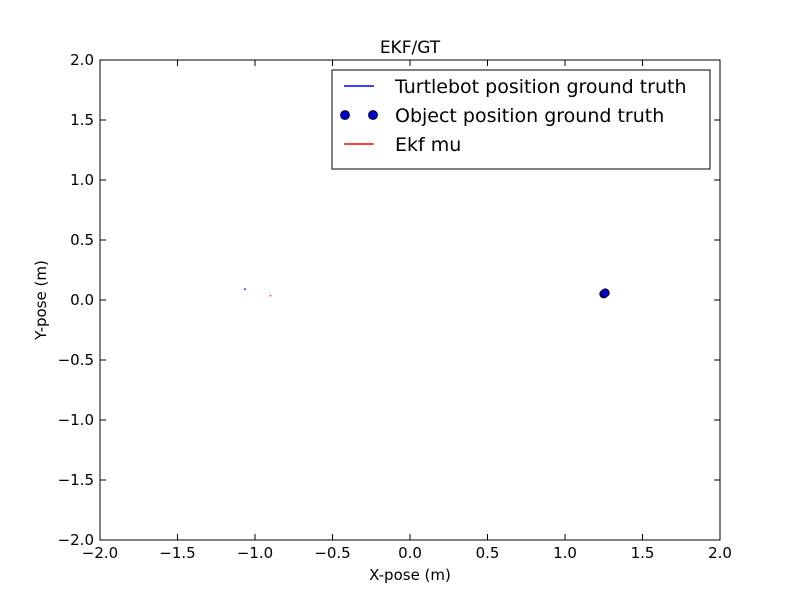  I want to click on y-tick-label: 0.5, so click(82, 240).